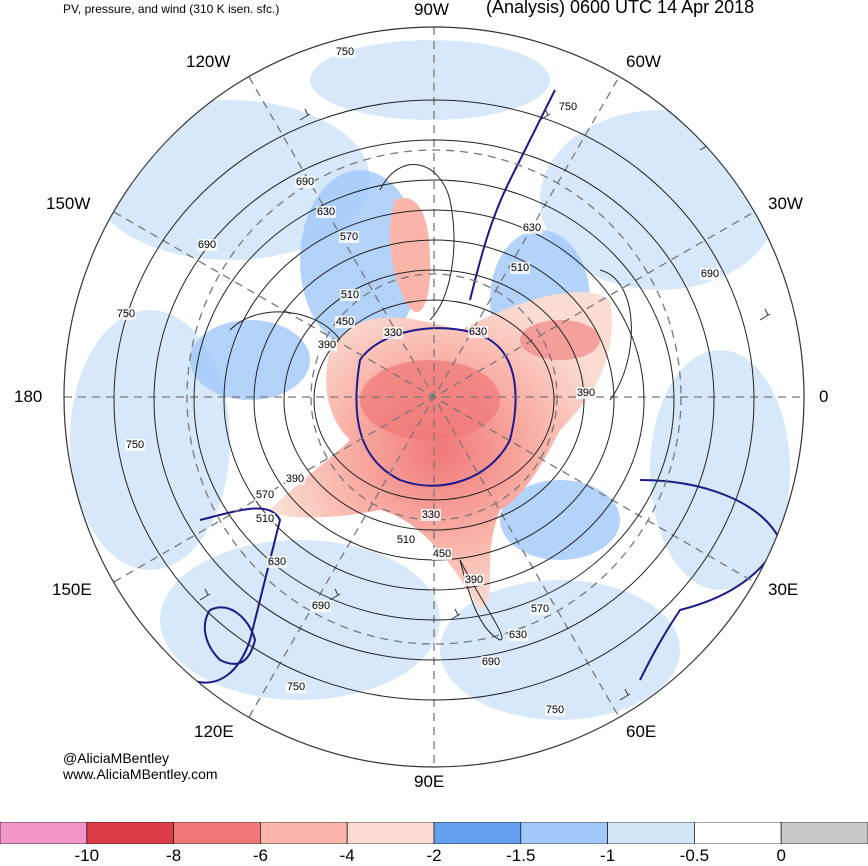 The width and height of the screenshot is (868, 866). I want to click on lon-90e-label: 90E, so click(429, 781).